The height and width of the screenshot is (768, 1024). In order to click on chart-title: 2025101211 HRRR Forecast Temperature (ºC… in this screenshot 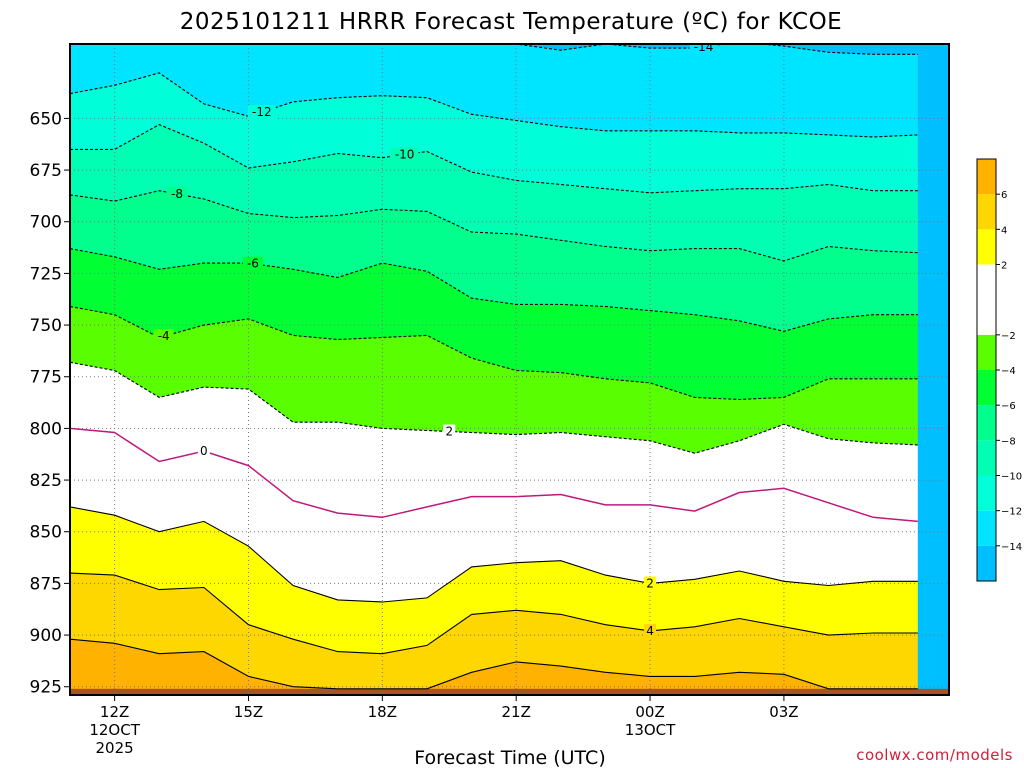, I will do `click(511, 22)`.